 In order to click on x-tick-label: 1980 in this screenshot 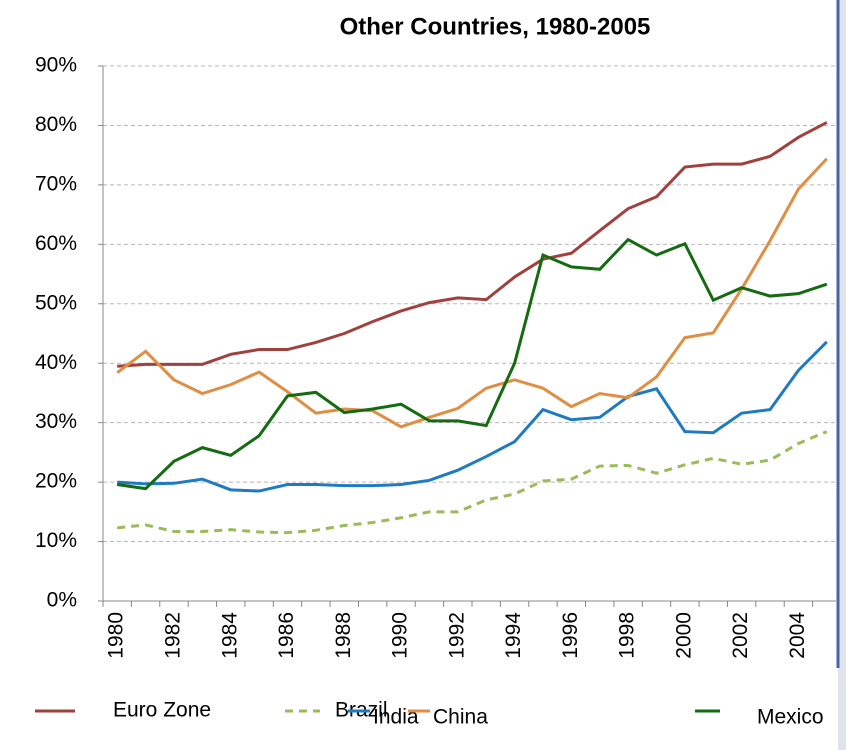, I will do `click(116, 635)`.